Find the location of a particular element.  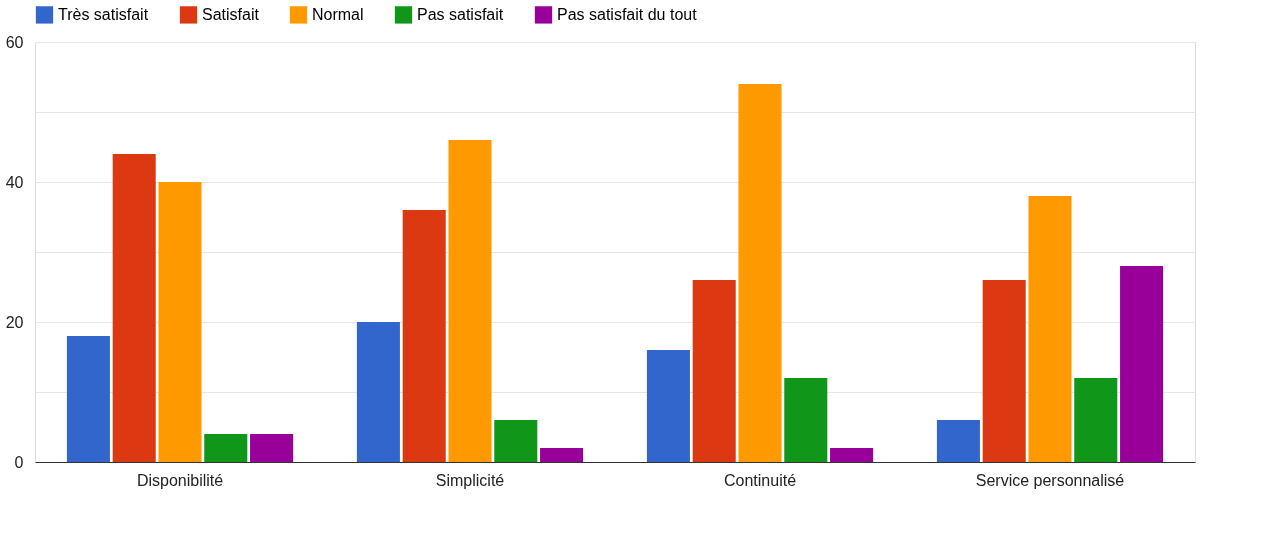

legend-label: Normal is located at coordinates (338, 14).